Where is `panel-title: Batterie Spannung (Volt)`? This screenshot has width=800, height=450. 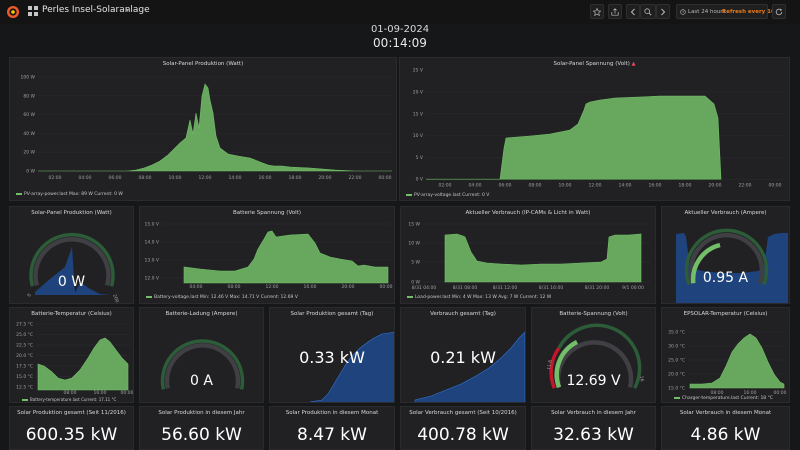
panel-title: Batterie Spannung (Volt) is located at coordinates (267, 213).